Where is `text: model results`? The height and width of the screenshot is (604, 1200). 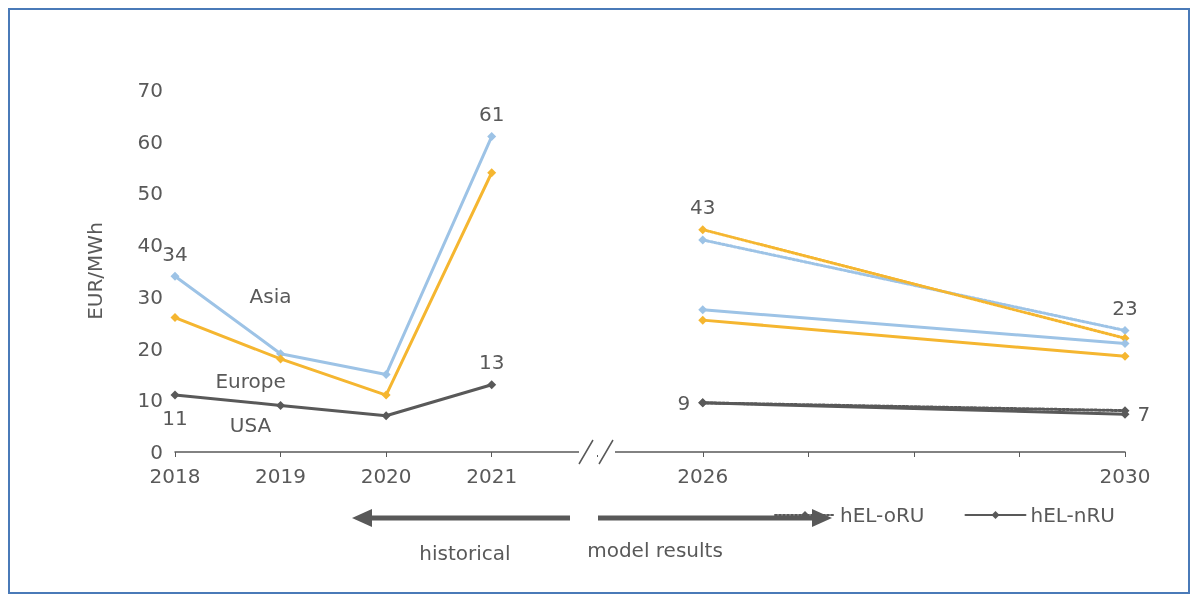 text: model results is located at coordinates (655, 550).